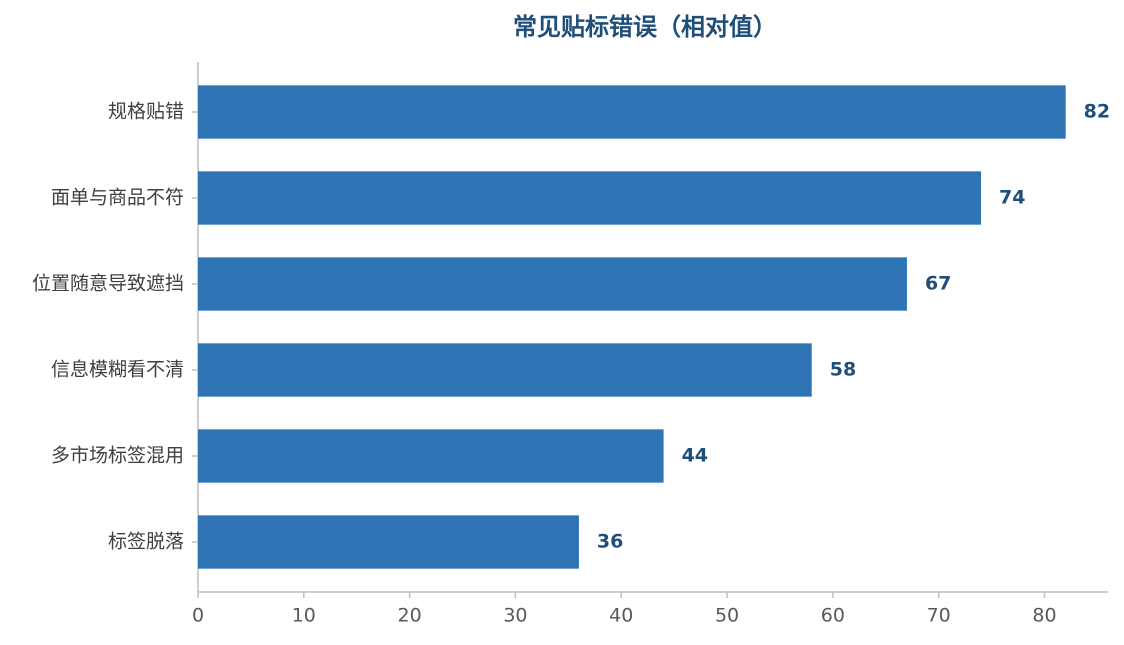 The image size is (1124, 645). What do you see at coordinates (621, 616) in the screenshot?
I see `x-tick-label: 40` at bounding box center [621, 616].